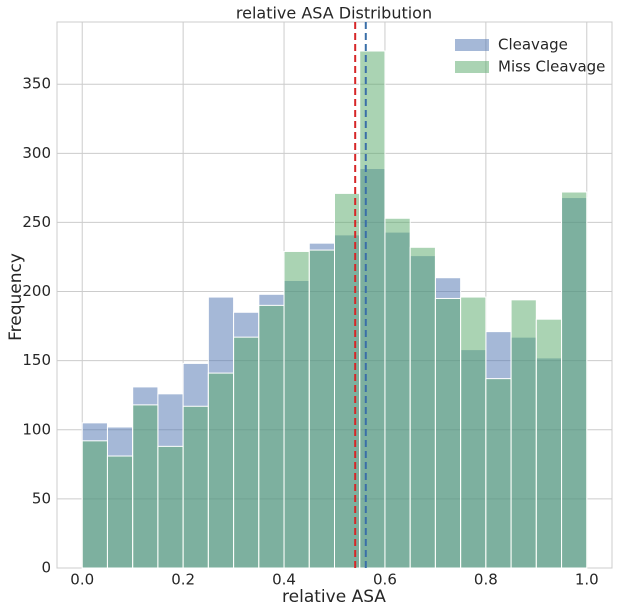  Describe the element at coordinates (41, 498) in the screenshot. I see `y-tick-label: 50` at that location.